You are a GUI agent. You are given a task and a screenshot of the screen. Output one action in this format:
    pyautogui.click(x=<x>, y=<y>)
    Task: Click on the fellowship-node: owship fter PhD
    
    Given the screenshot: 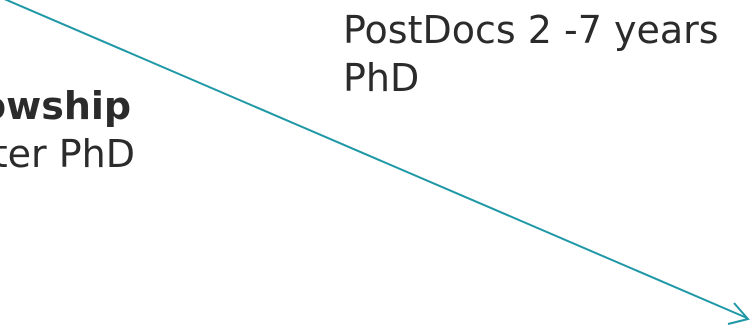 What is the action you would take?
    pyautogui.click(x=100, y=130)
    